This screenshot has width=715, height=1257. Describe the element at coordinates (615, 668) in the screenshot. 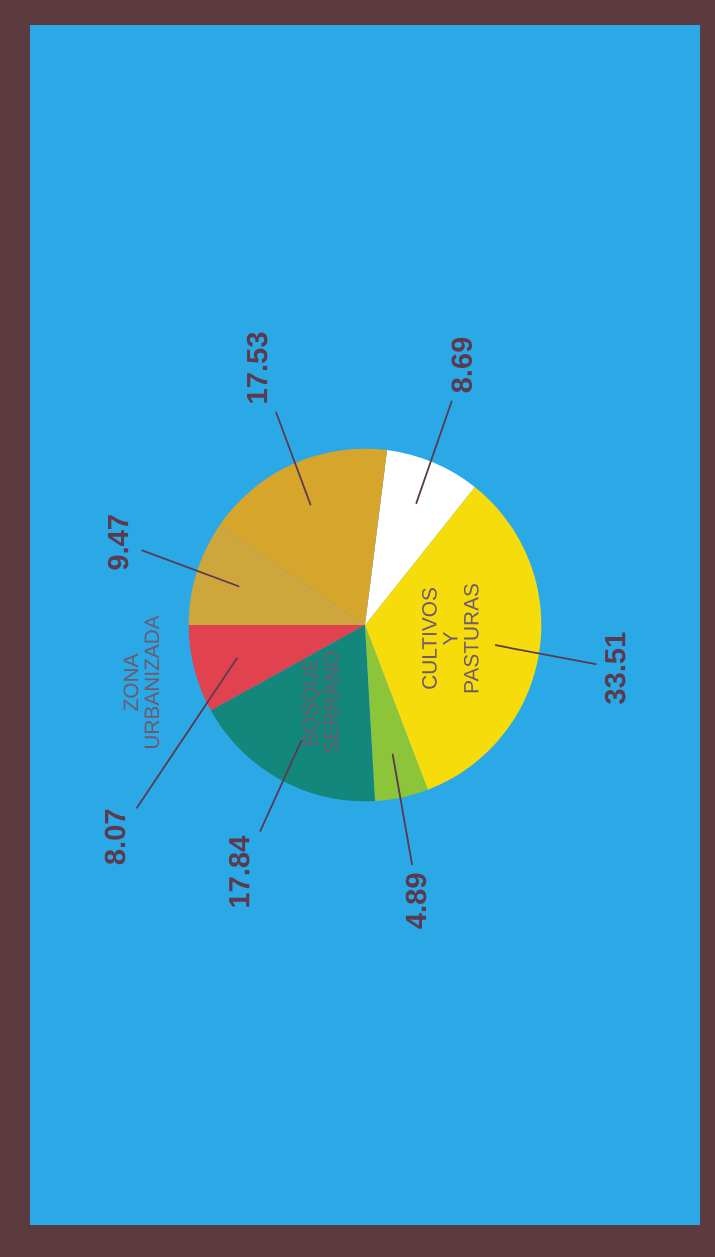

I see `data-label: 33.51` at that location.